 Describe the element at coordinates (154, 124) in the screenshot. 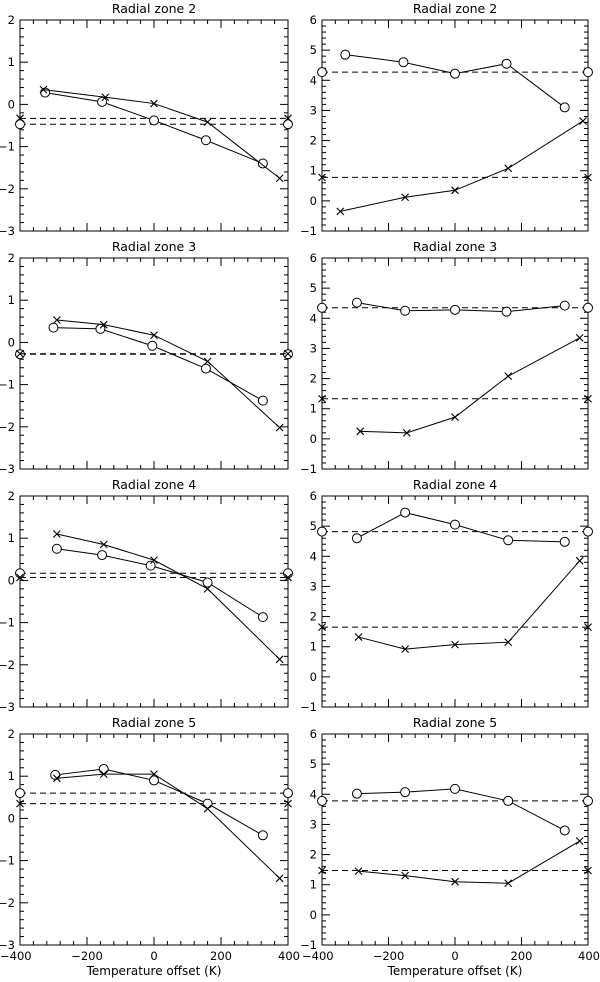

I see `reference-markers-circle` at that location.